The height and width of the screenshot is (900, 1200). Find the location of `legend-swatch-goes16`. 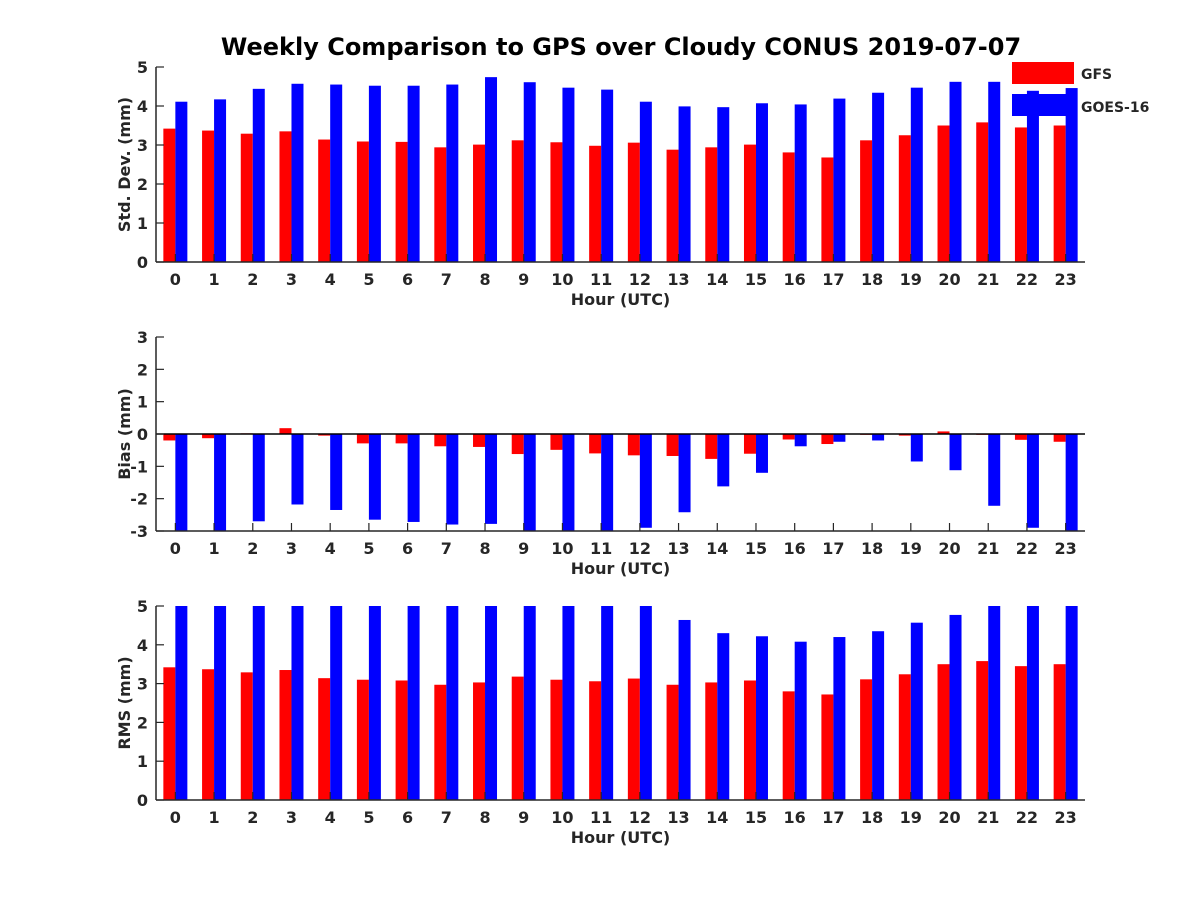

legend-swatch-goes16 is located at coordinates (1043, 105).